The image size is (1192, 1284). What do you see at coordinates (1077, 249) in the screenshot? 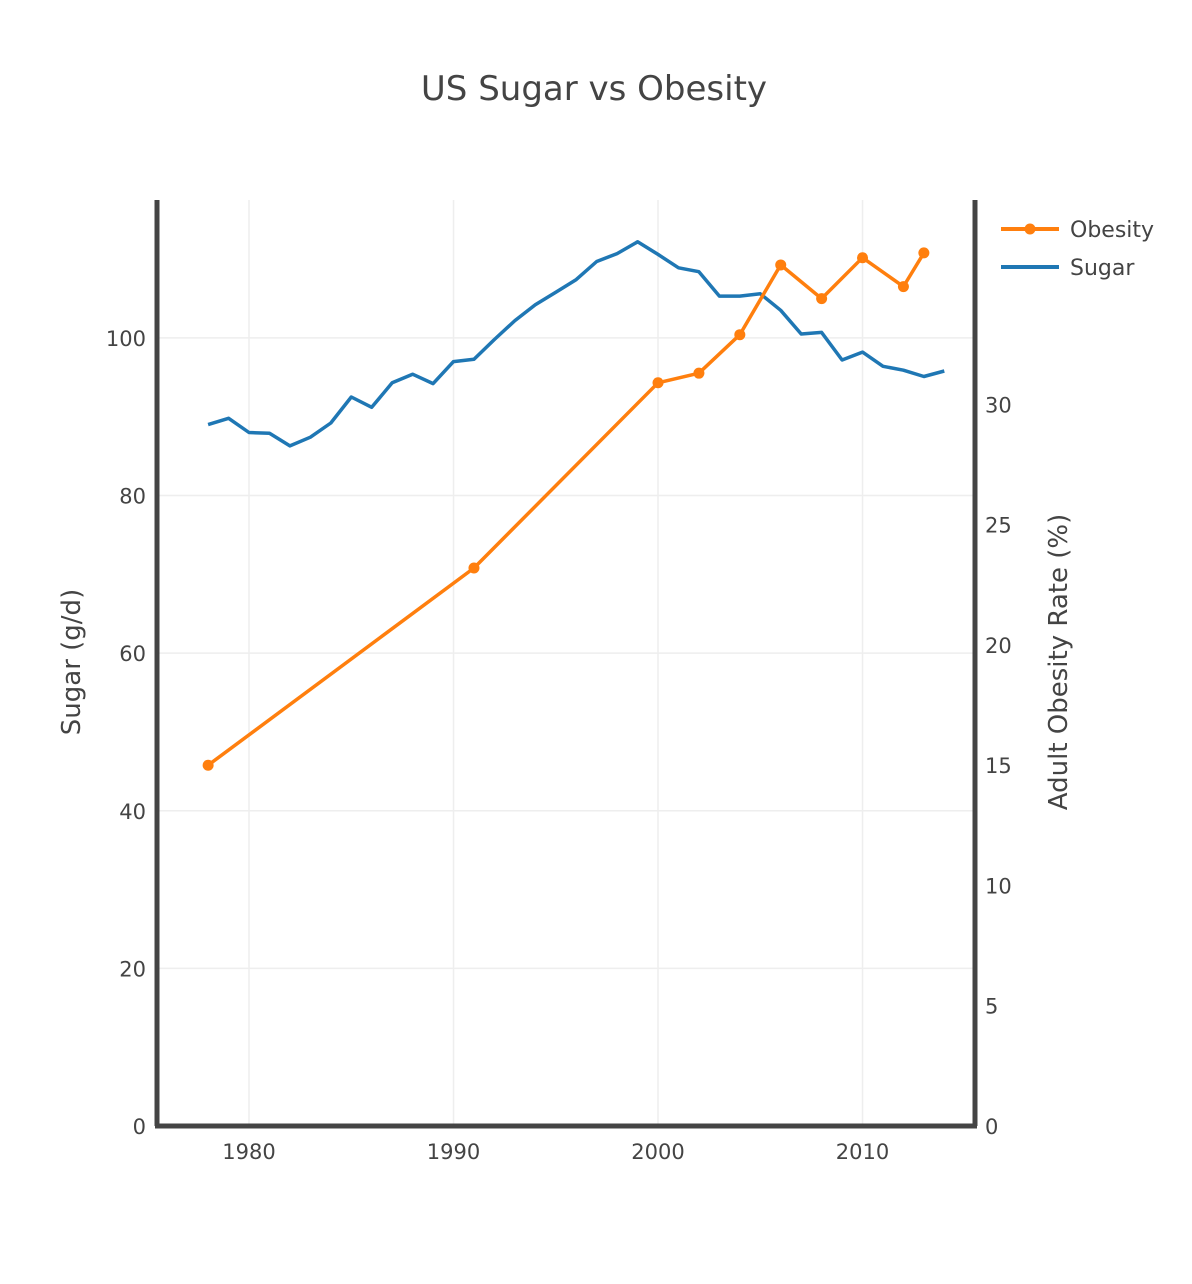
I see `legend: Obesity Sugar` at bounding box center [1077, 249].